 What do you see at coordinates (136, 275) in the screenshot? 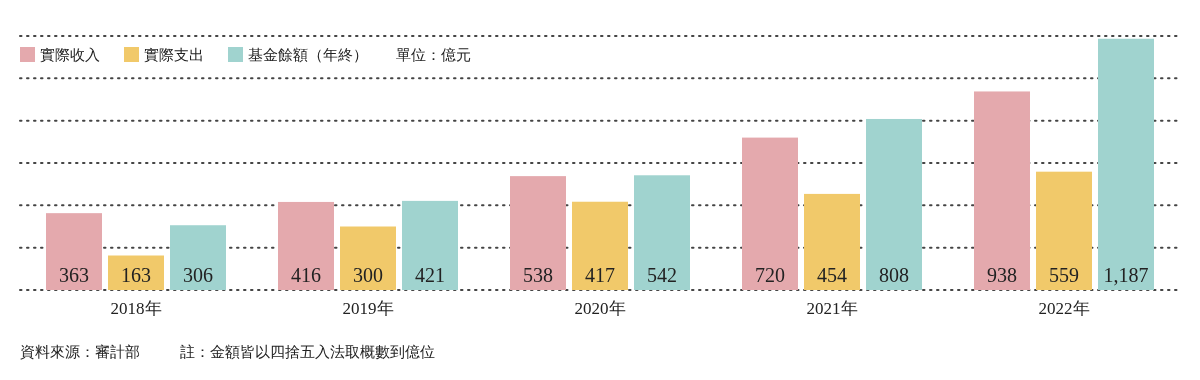
I see `data-label: 163` at bounding box center [136, 275].